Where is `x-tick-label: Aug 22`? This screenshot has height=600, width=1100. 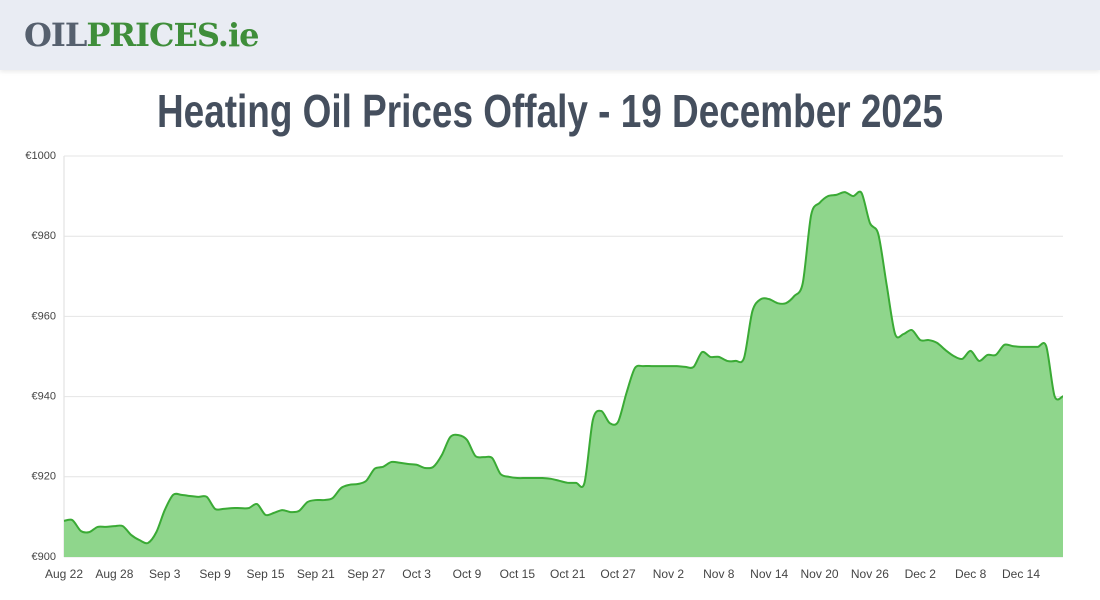 x-tick-label: Aug 22 is located at coordinates (64, 574).